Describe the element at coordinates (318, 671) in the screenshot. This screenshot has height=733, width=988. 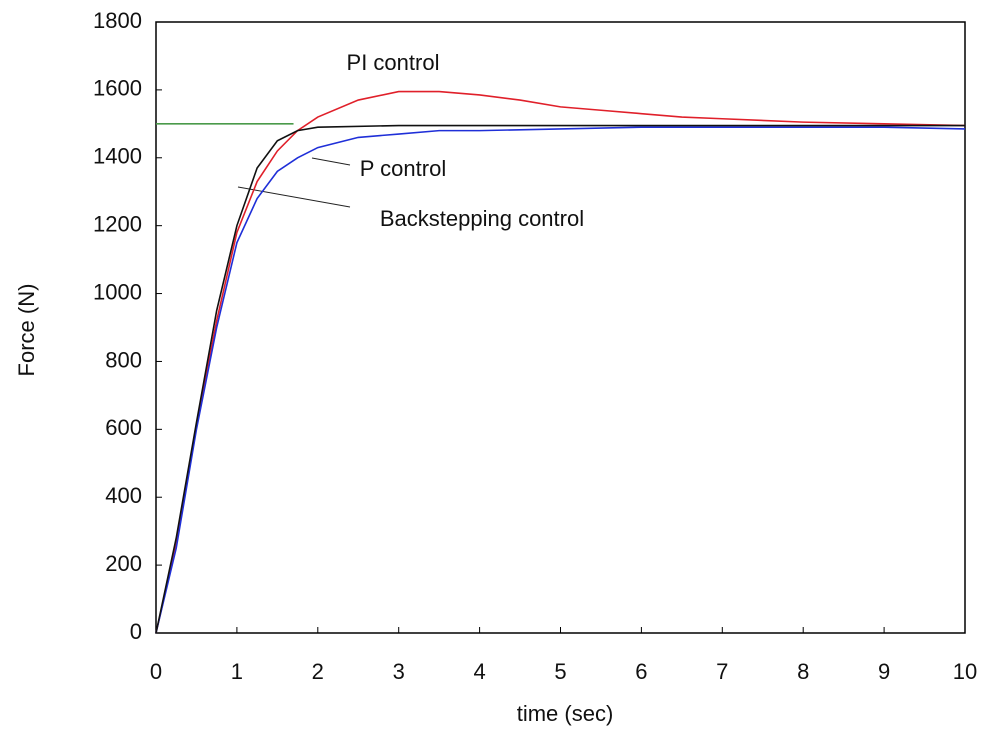
I see `x-tick-label: 2` at that location.